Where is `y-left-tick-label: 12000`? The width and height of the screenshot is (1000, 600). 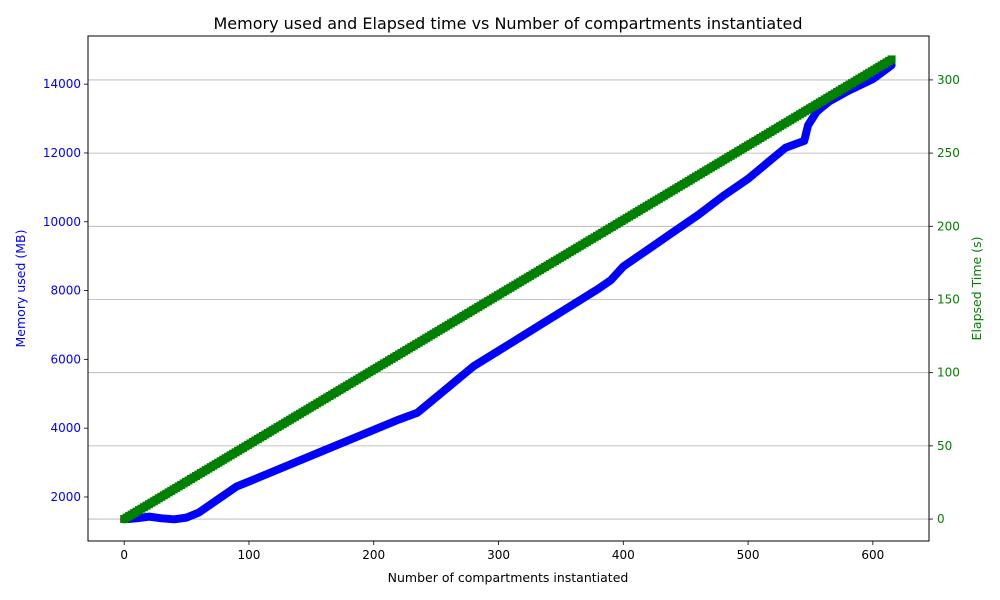
y-left-tick-label: 12000 is located at coordinates (62, 153).